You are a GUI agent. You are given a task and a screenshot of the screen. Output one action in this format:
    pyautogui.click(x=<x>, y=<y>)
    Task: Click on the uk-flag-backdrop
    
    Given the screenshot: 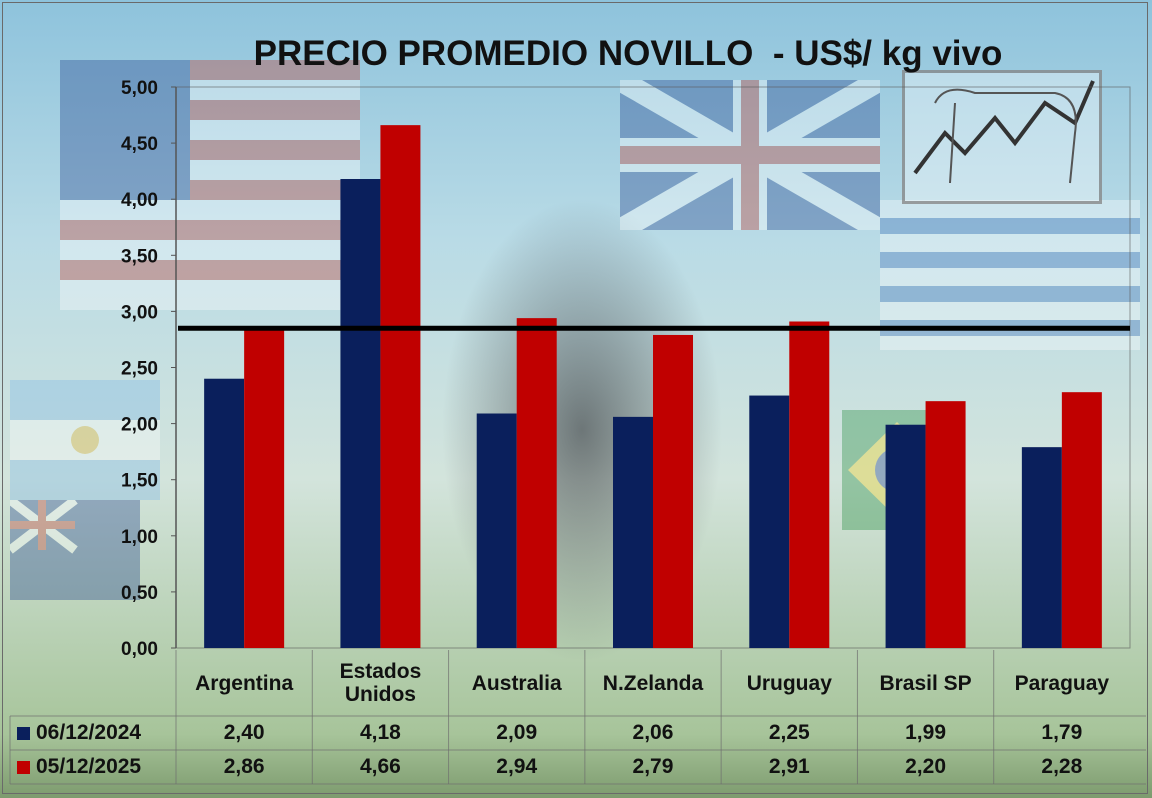 What is the action you would take?
    pyautogui.click(x=750, y=155)
    